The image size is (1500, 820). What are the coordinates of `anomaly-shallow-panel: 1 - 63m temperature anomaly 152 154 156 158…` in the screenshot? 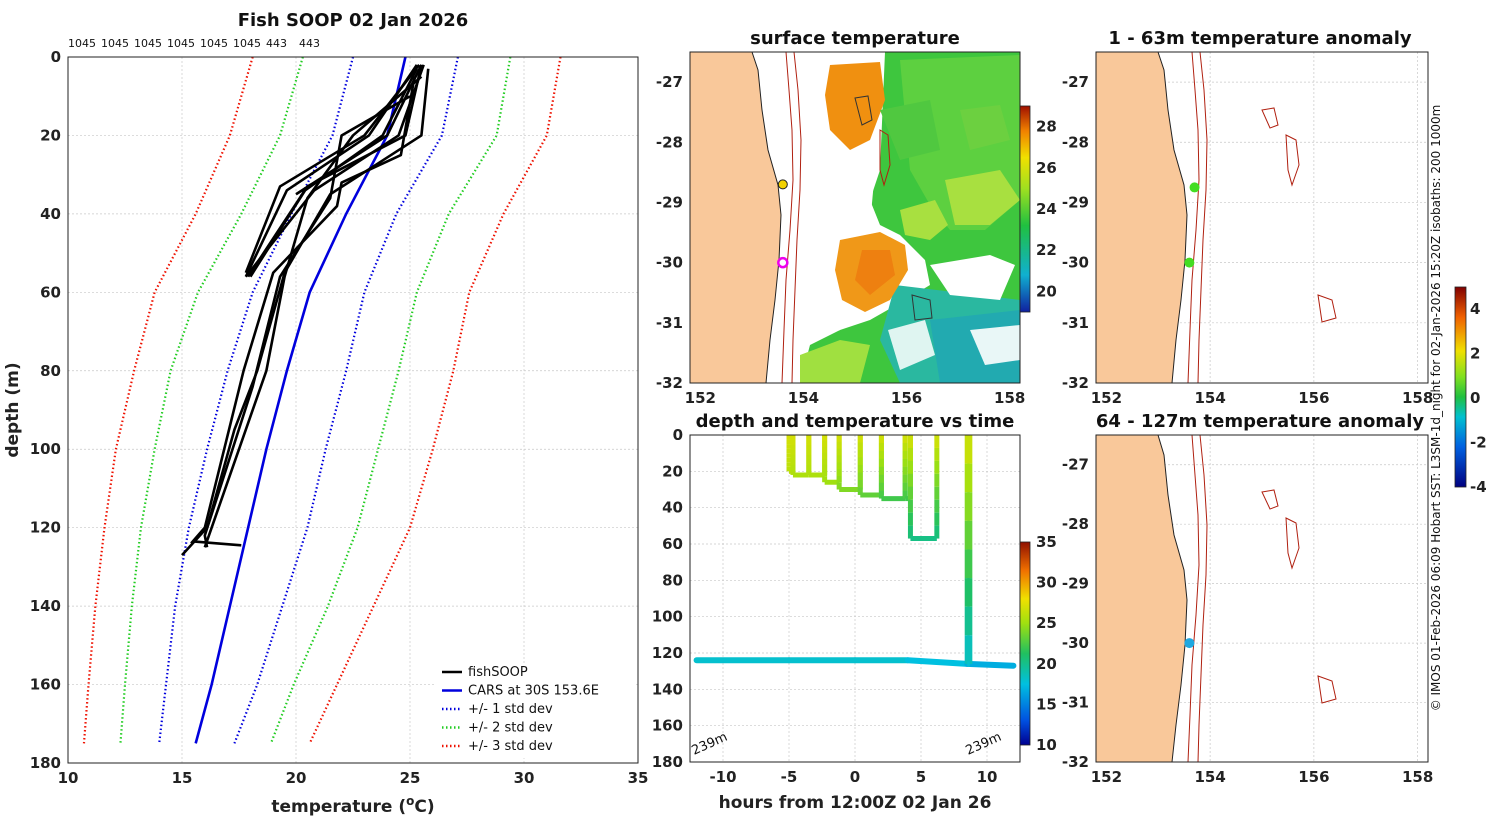 It's located at (1247, 217).